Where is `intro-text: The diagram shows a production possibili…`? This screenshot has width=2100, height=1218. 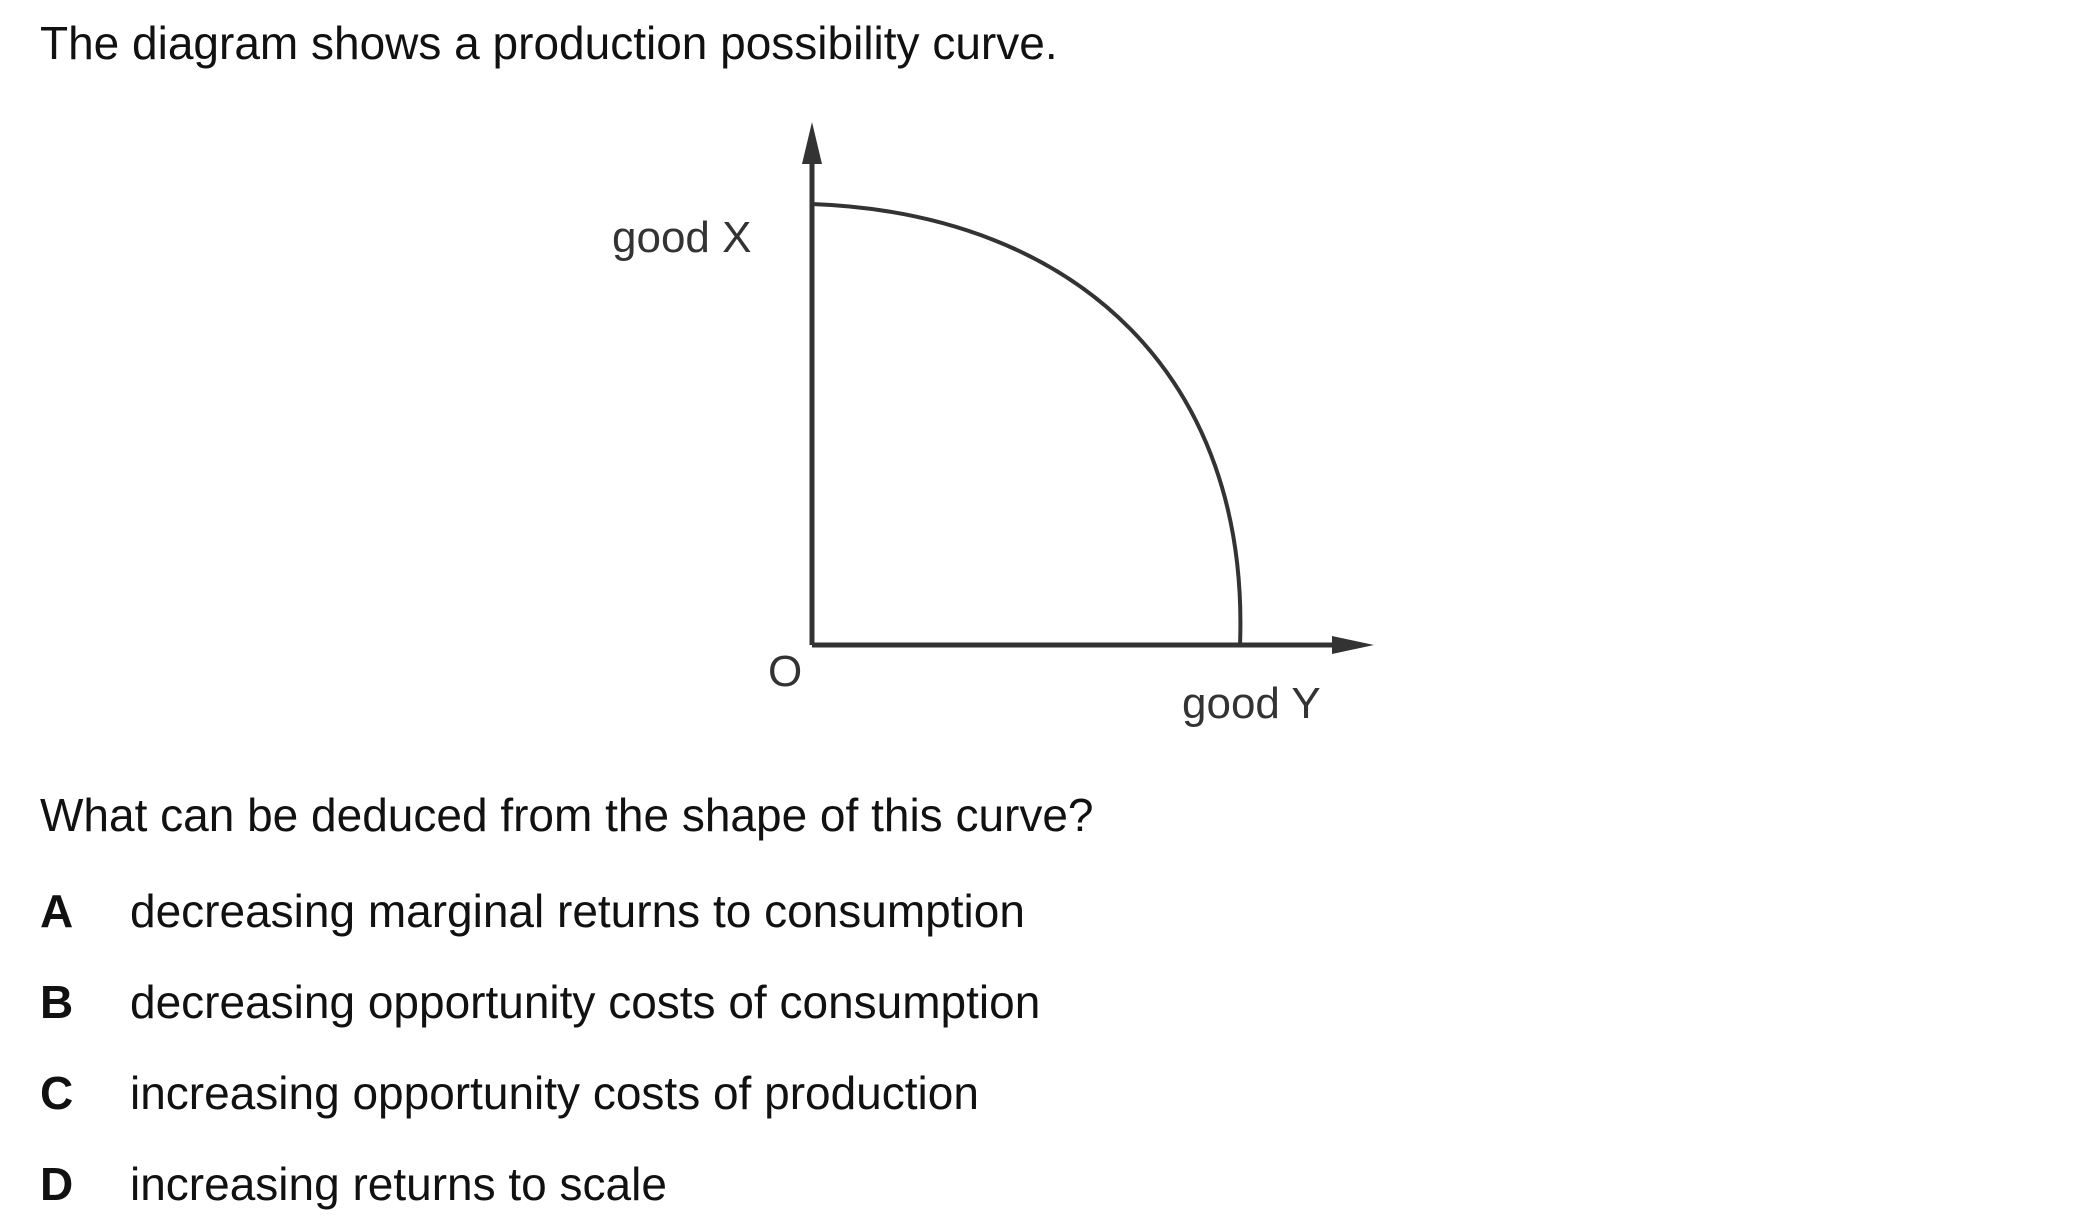 intro-text: The diagram shows a production possibili… is located at coordinates (549, 43).